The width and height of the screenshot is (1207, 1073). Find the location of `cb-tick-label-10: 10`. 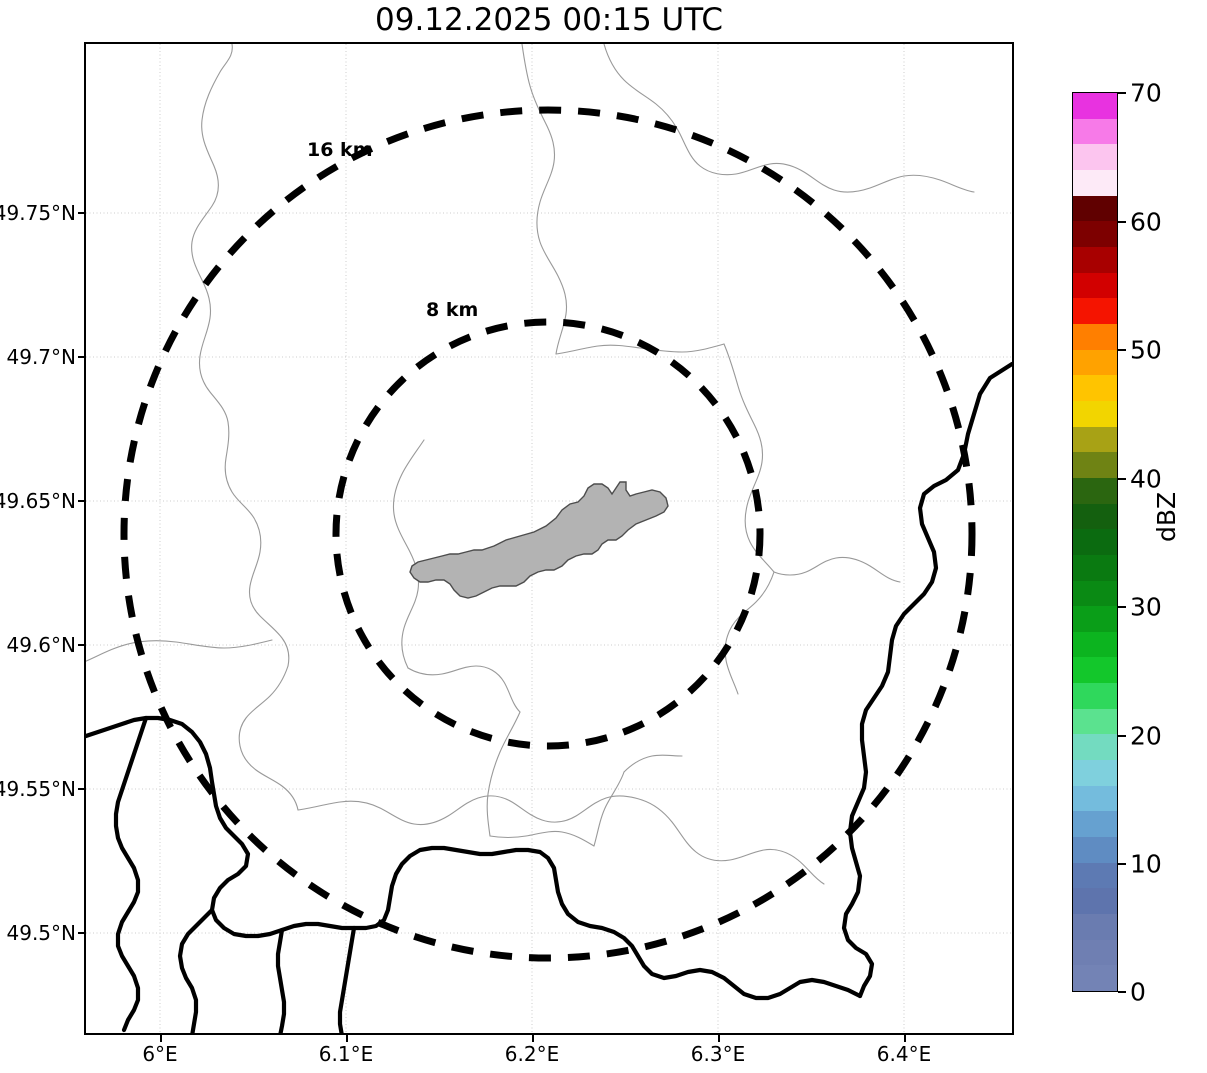

cb-tick-label-10: 10 is located at coordinates (1146, 864).